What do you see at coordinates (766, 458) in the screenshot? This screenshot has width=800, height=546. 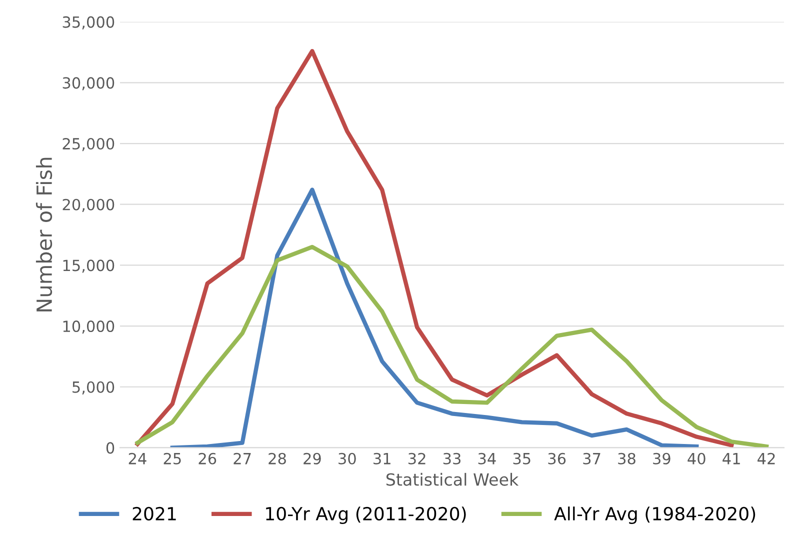 I see `x-tick-label: 42` at bounding box center [766, 458].